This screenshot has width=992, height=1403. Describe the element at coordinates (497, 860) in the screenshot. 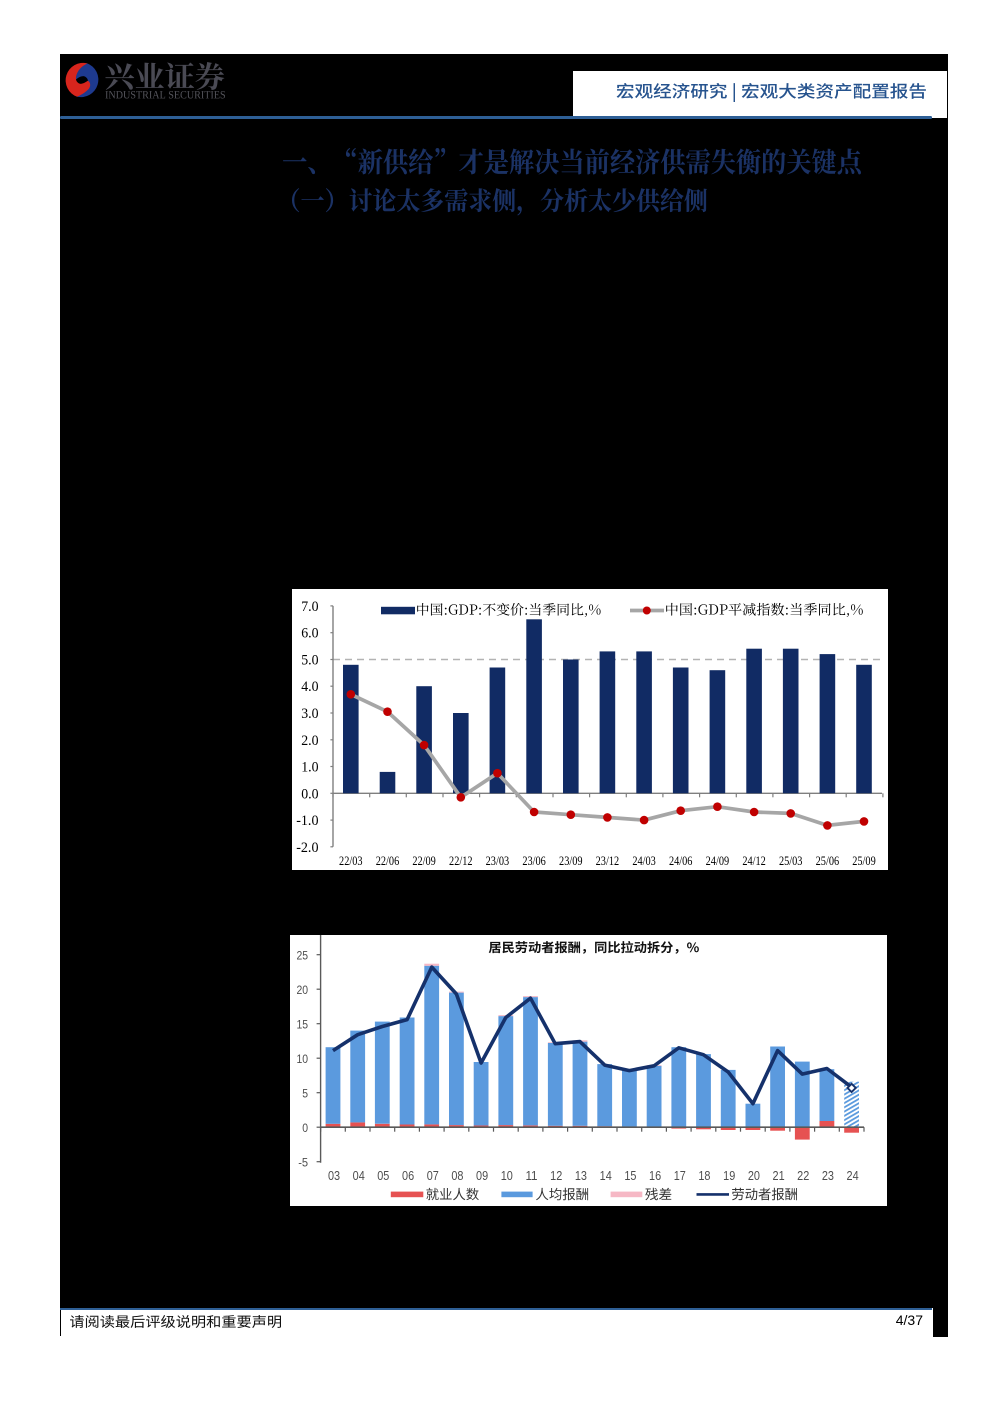

I see `svg-text: 23/03` at that location.